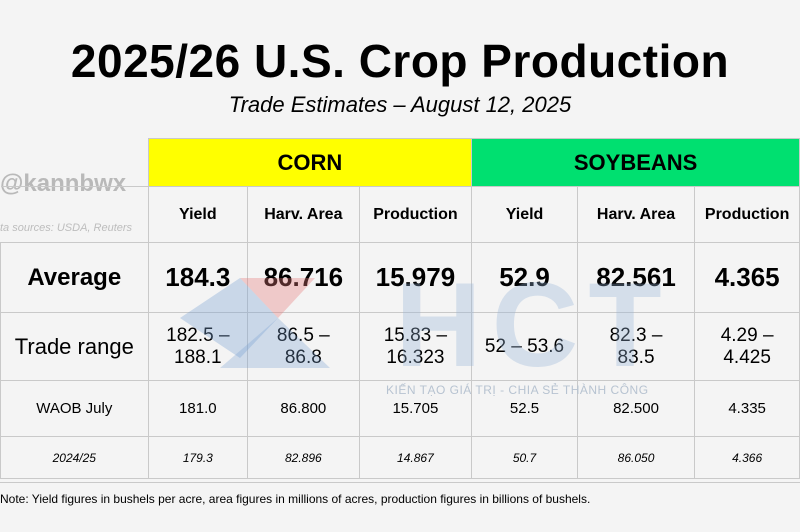 This screenshot has height=532, width=800. Describe the element at coordinates (635, 162) in the screenshot. I see `soybeans-header: SOYBEANS` at that location.